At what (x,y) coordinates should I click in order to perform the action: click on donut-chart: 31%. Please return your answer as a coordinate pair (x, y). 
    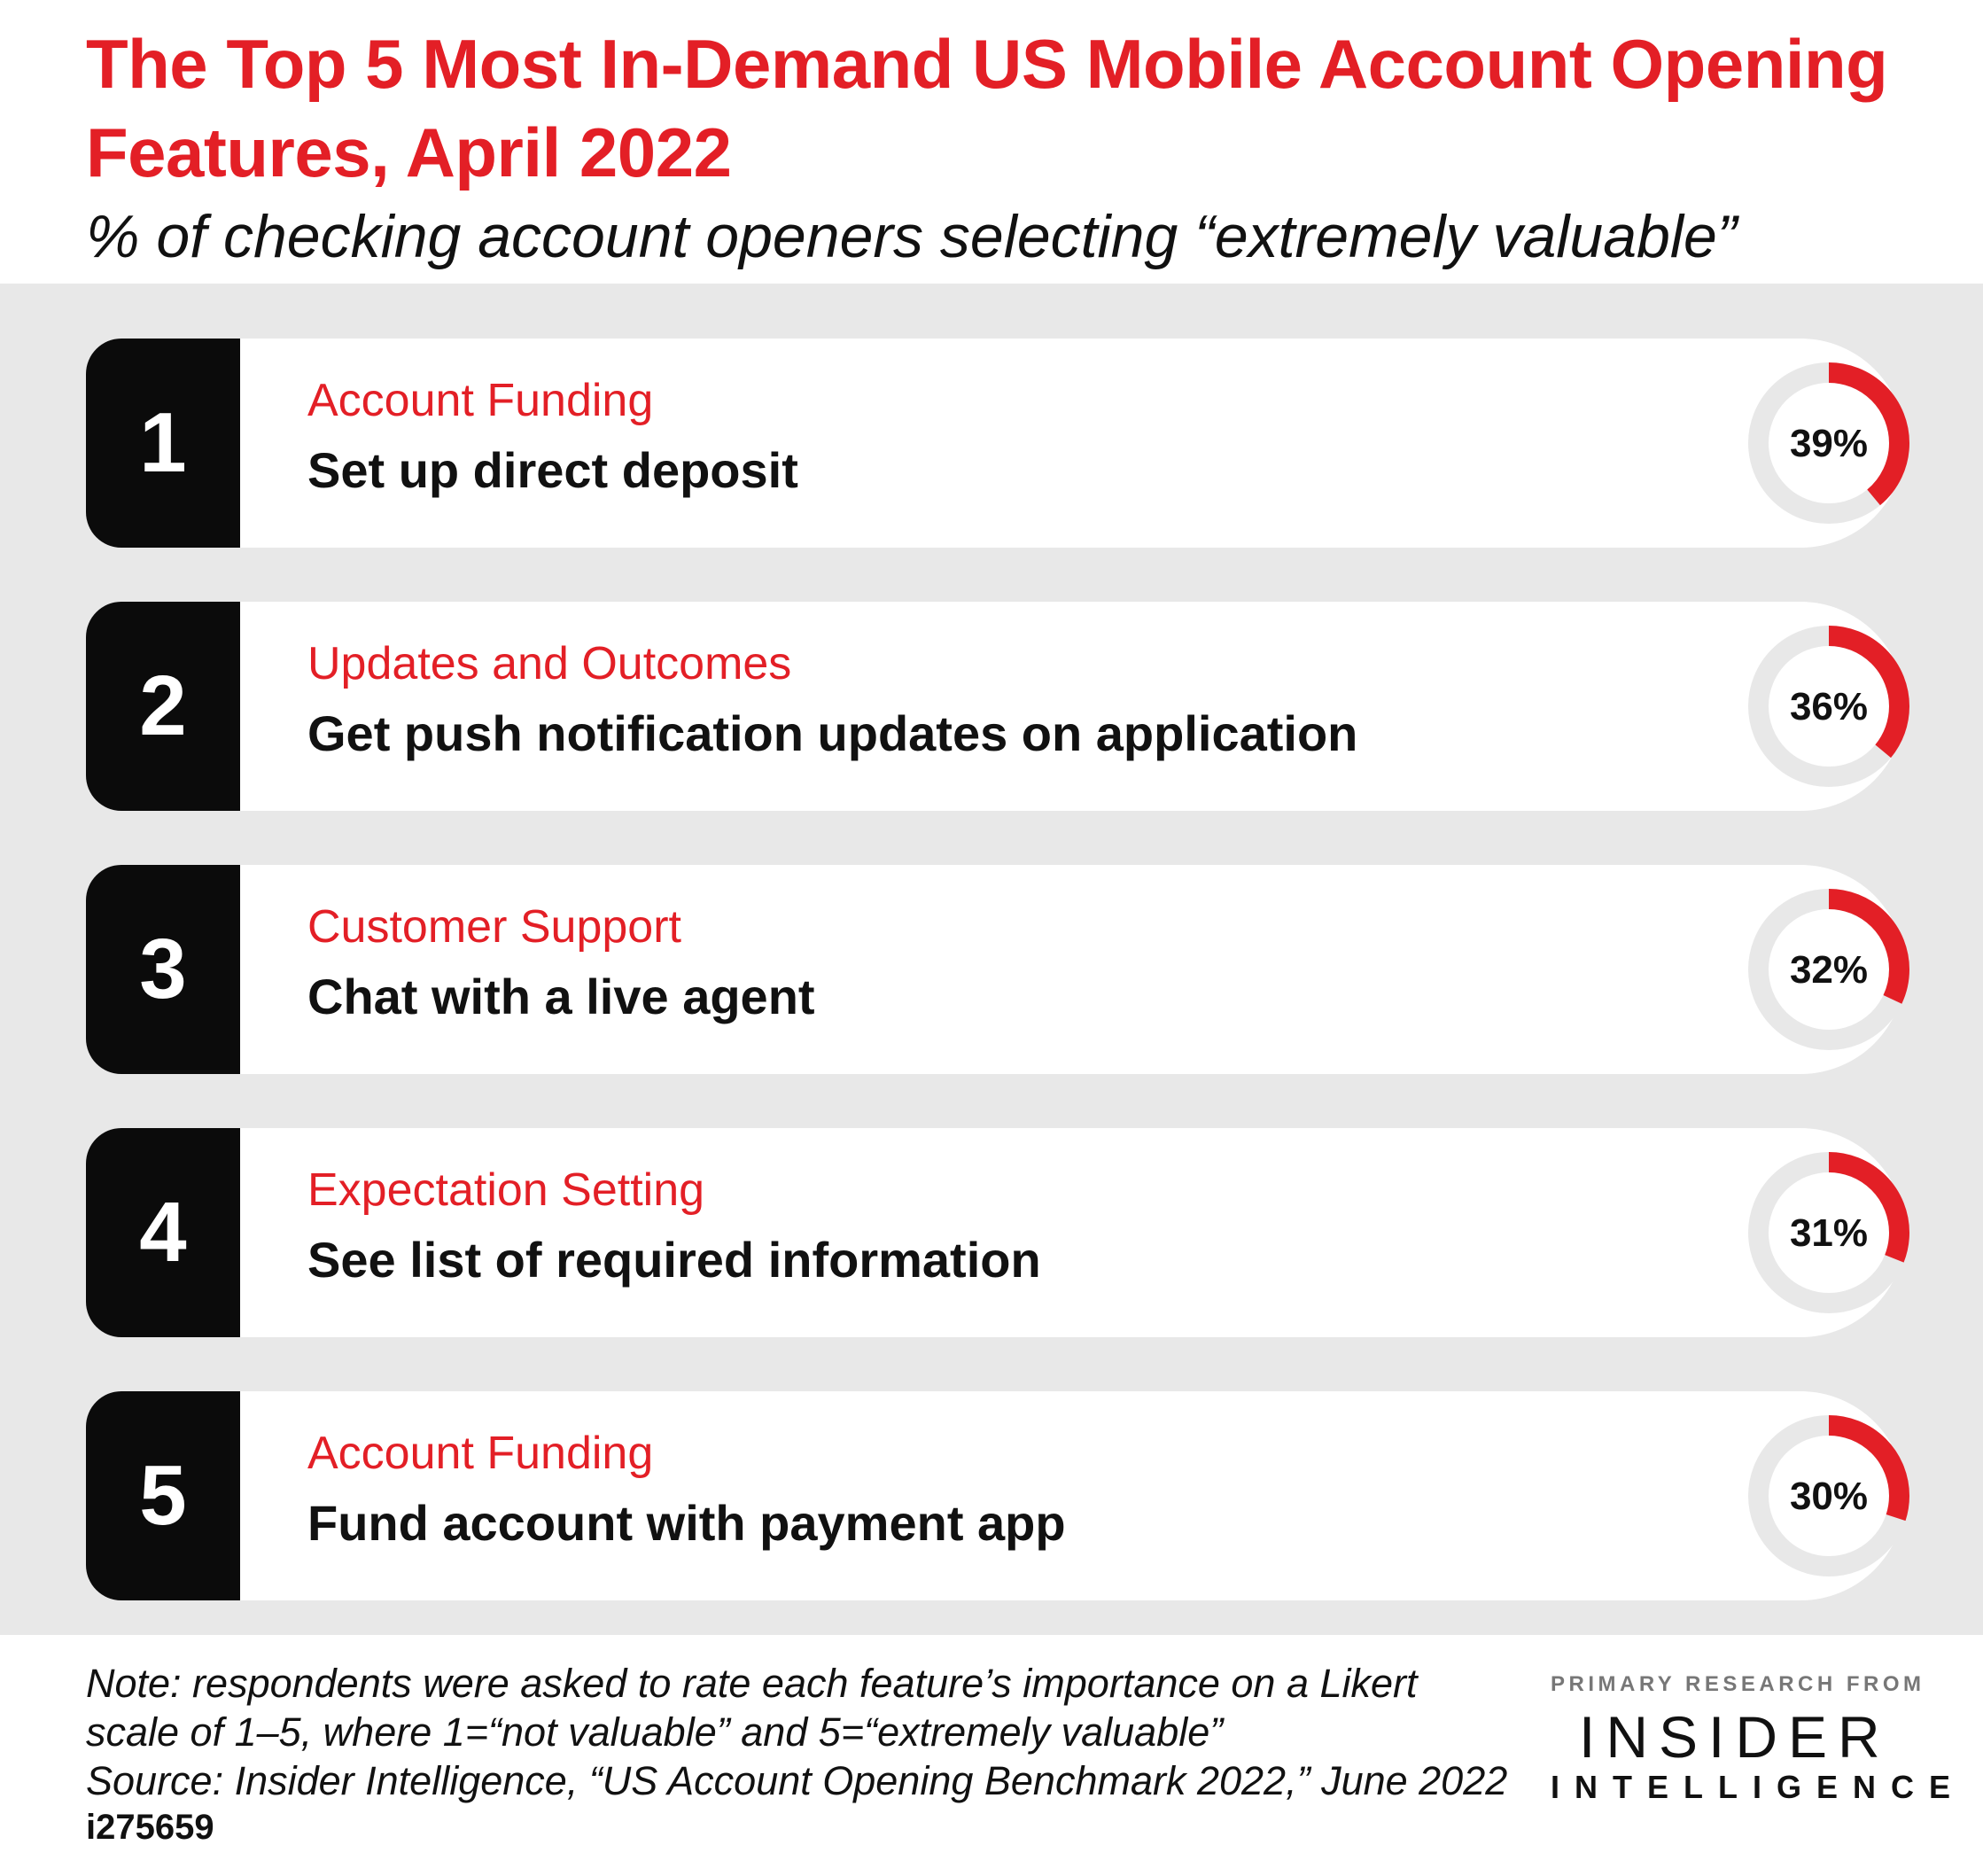
    Looking at the image, I should click on (1828, 1232).